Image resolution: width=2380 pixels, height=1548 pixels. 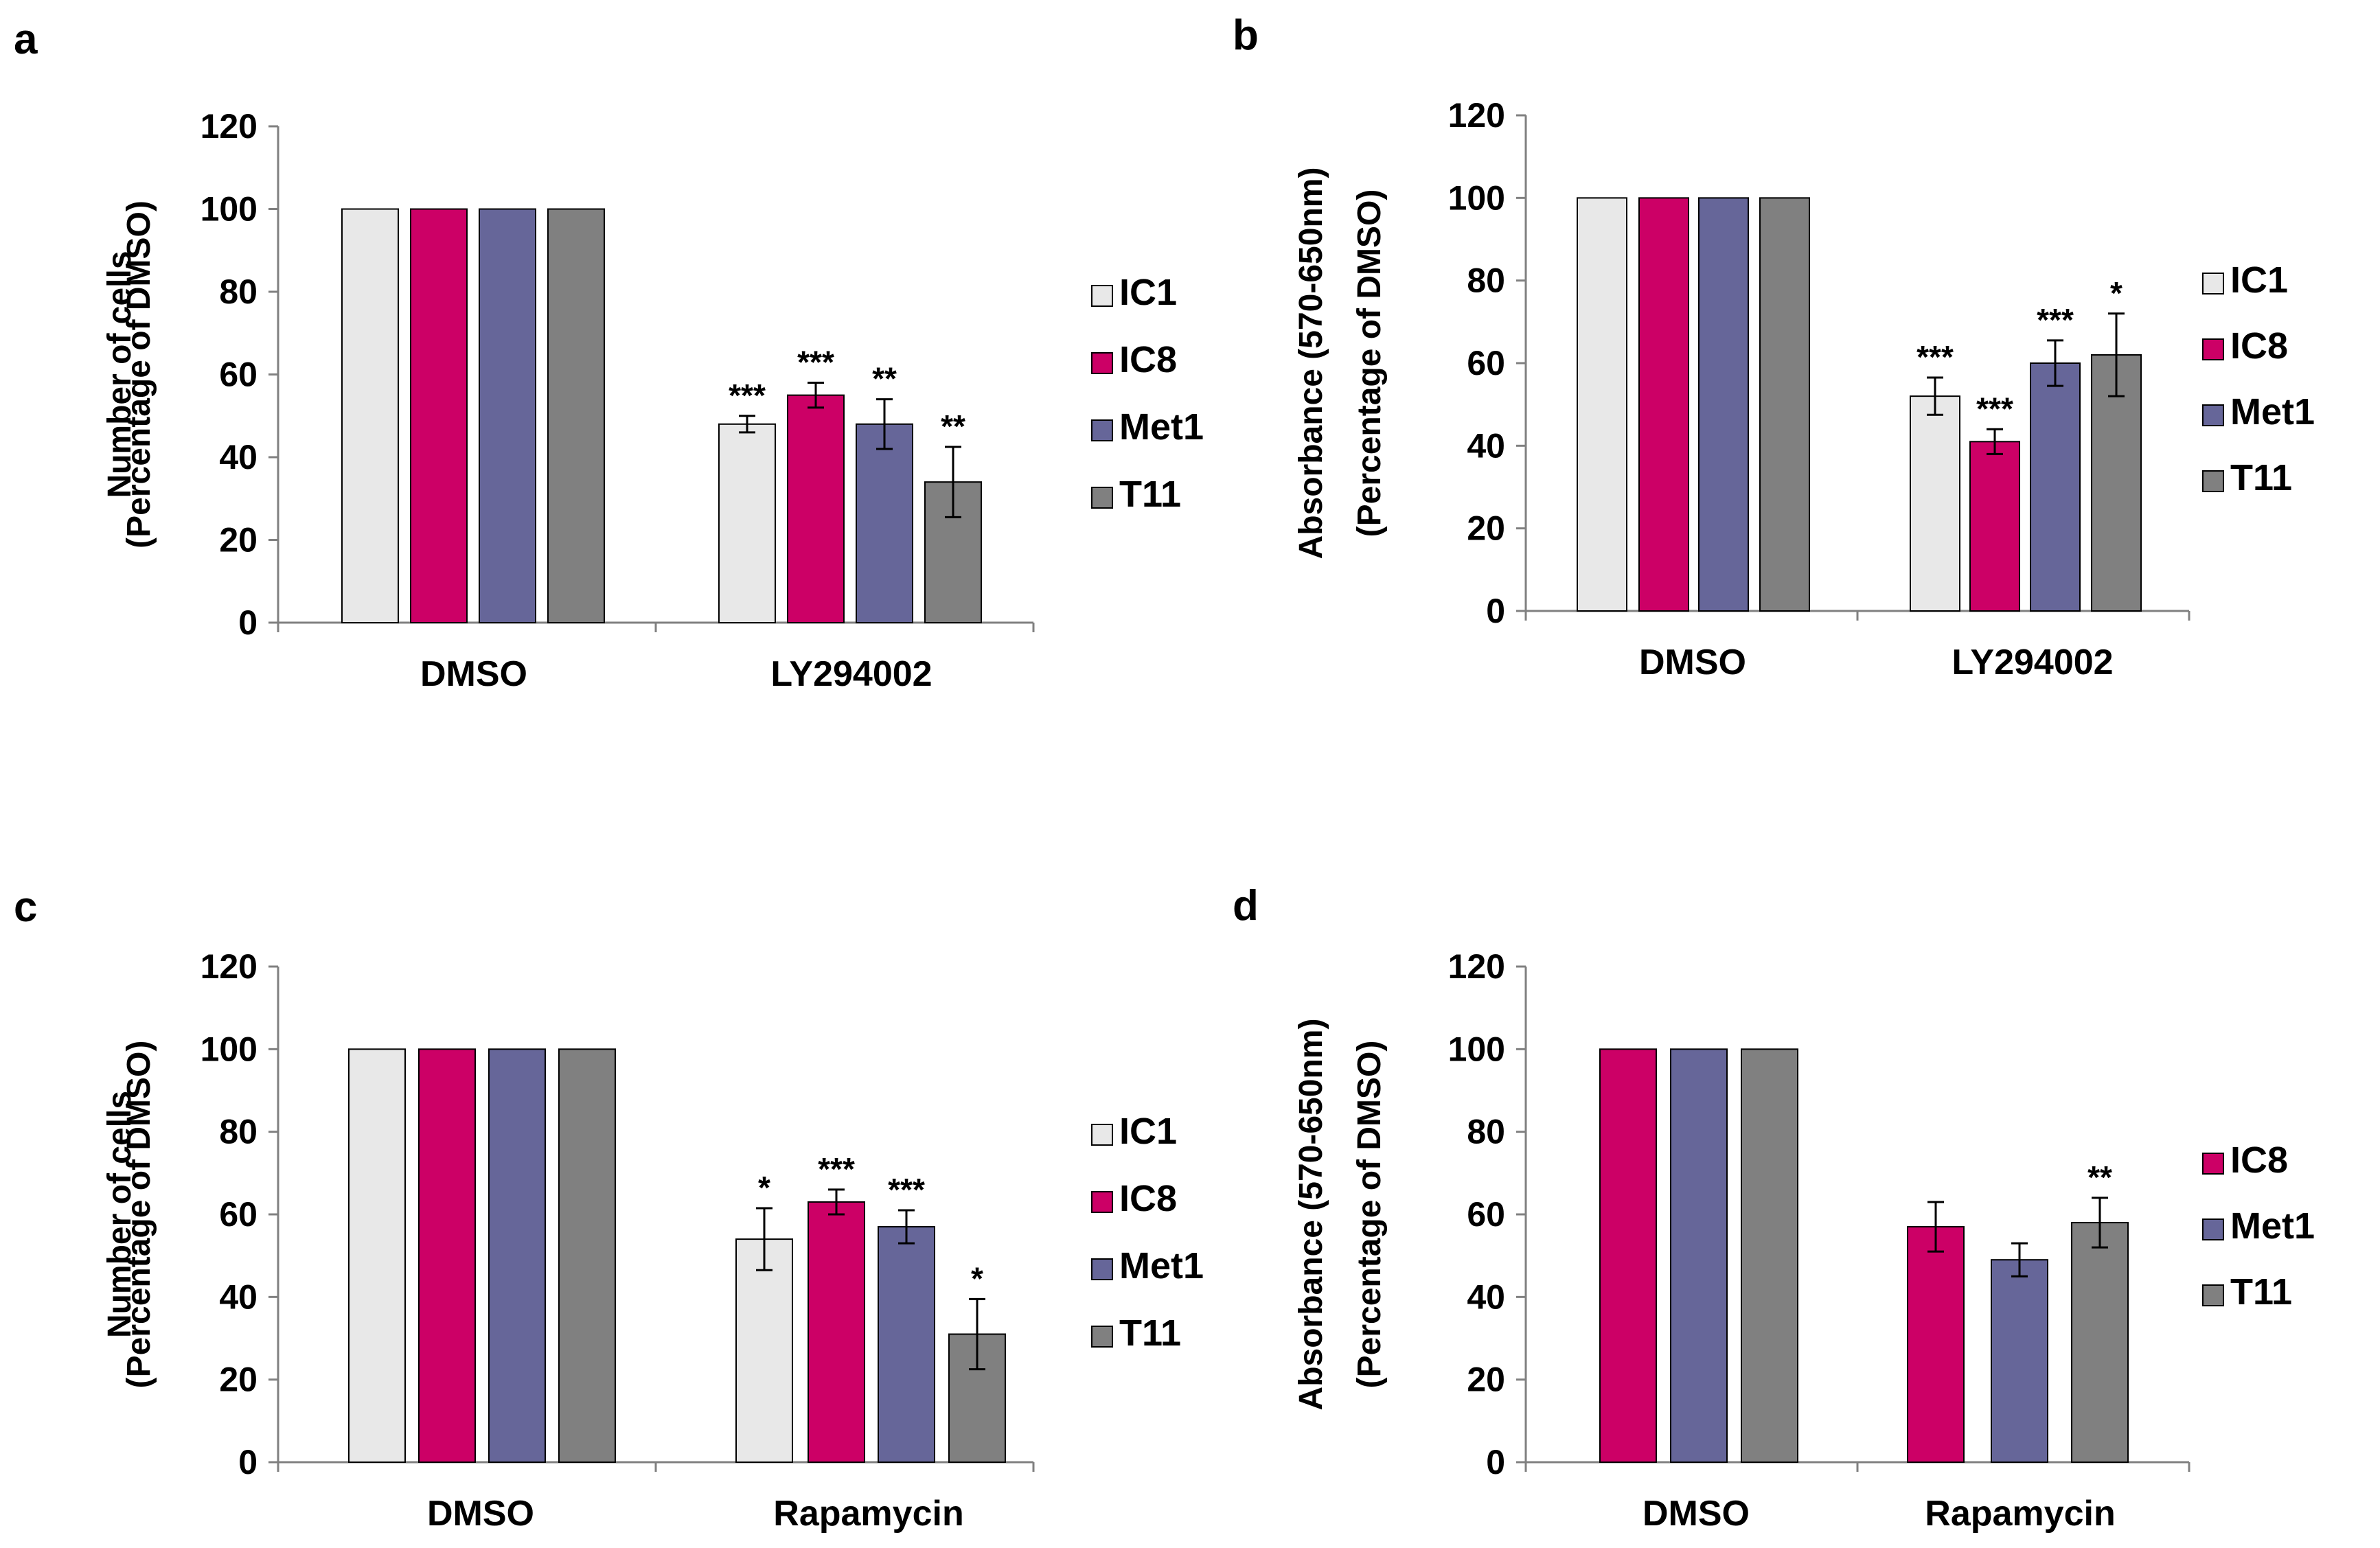 I want to click on significance-label: *, so click(x=764, y=1188).